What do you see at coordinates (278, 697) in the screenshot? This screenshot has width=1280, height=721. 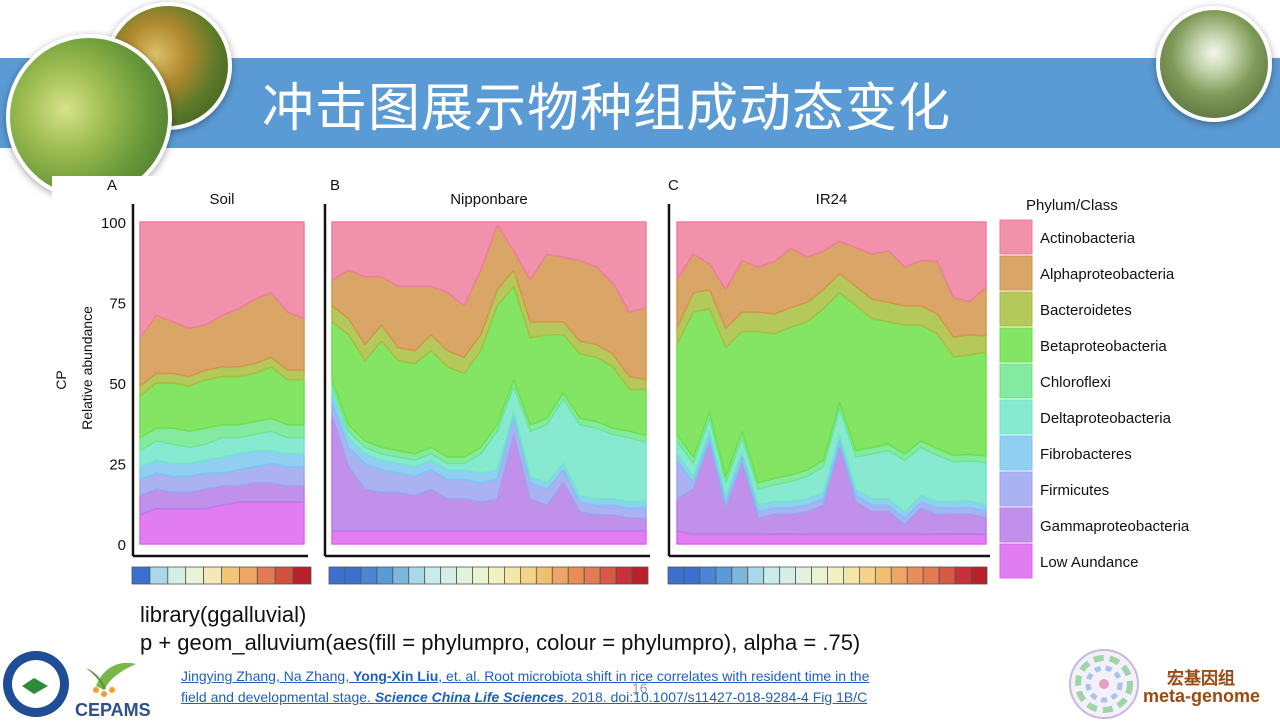 I see `reference-title-end: field and developmental stage.` at bounding box center [278, 697].